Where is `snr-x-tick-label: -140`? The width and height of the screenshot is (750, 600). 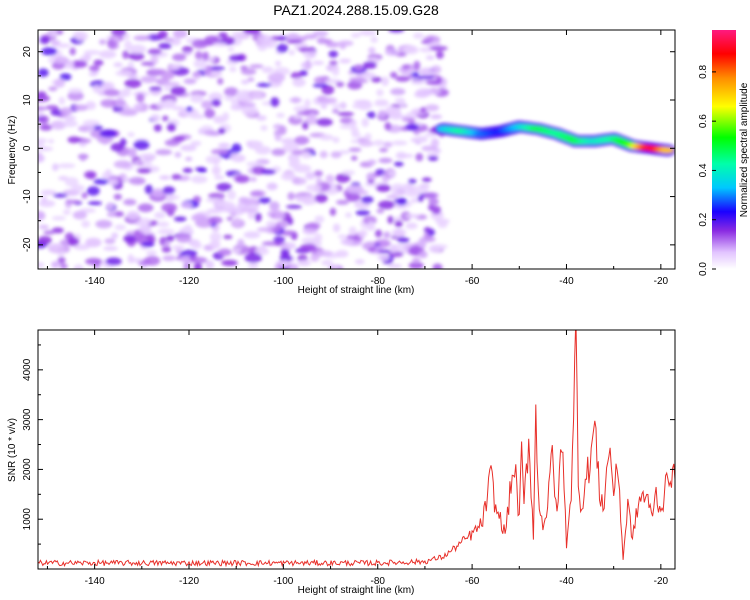
snr-x-tick-label: -140 is located at coordinates (95, 581).